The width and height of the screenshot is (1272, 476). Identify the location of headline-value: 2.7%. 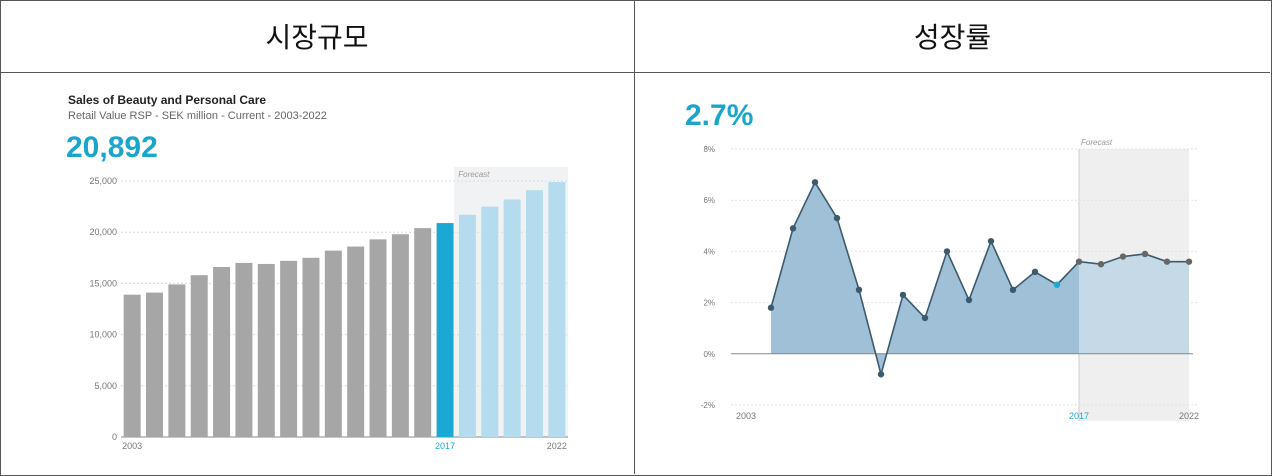
(719, 115).